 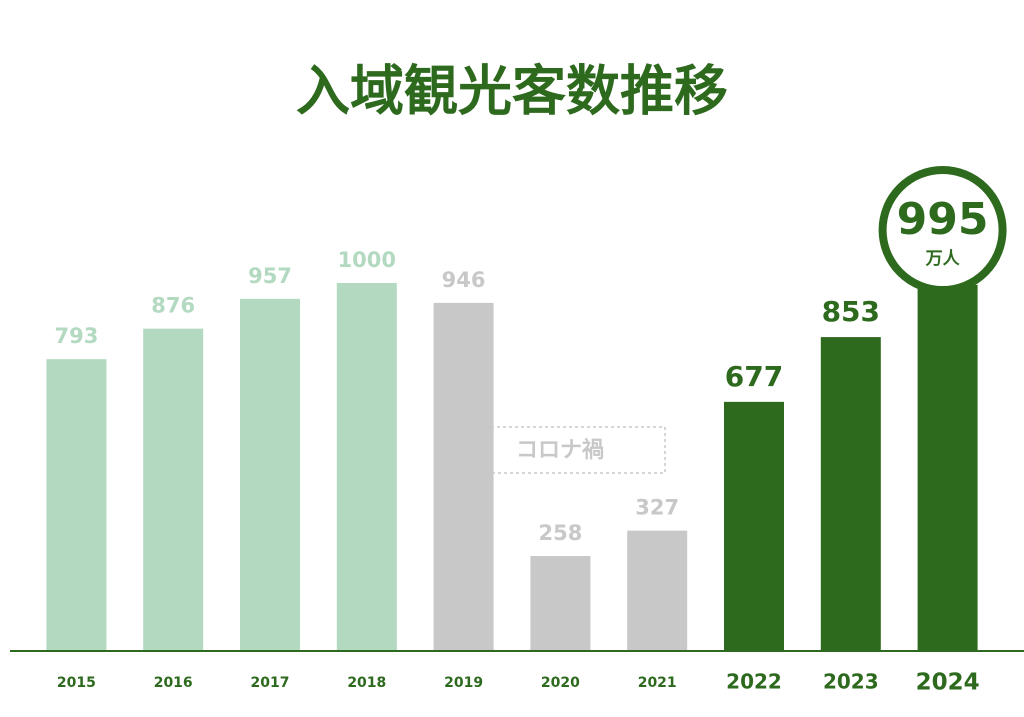 What do you see at coordinates (560, 533) in the screenshot?
I see `value-label: 258` at bounding box center [560, 533].